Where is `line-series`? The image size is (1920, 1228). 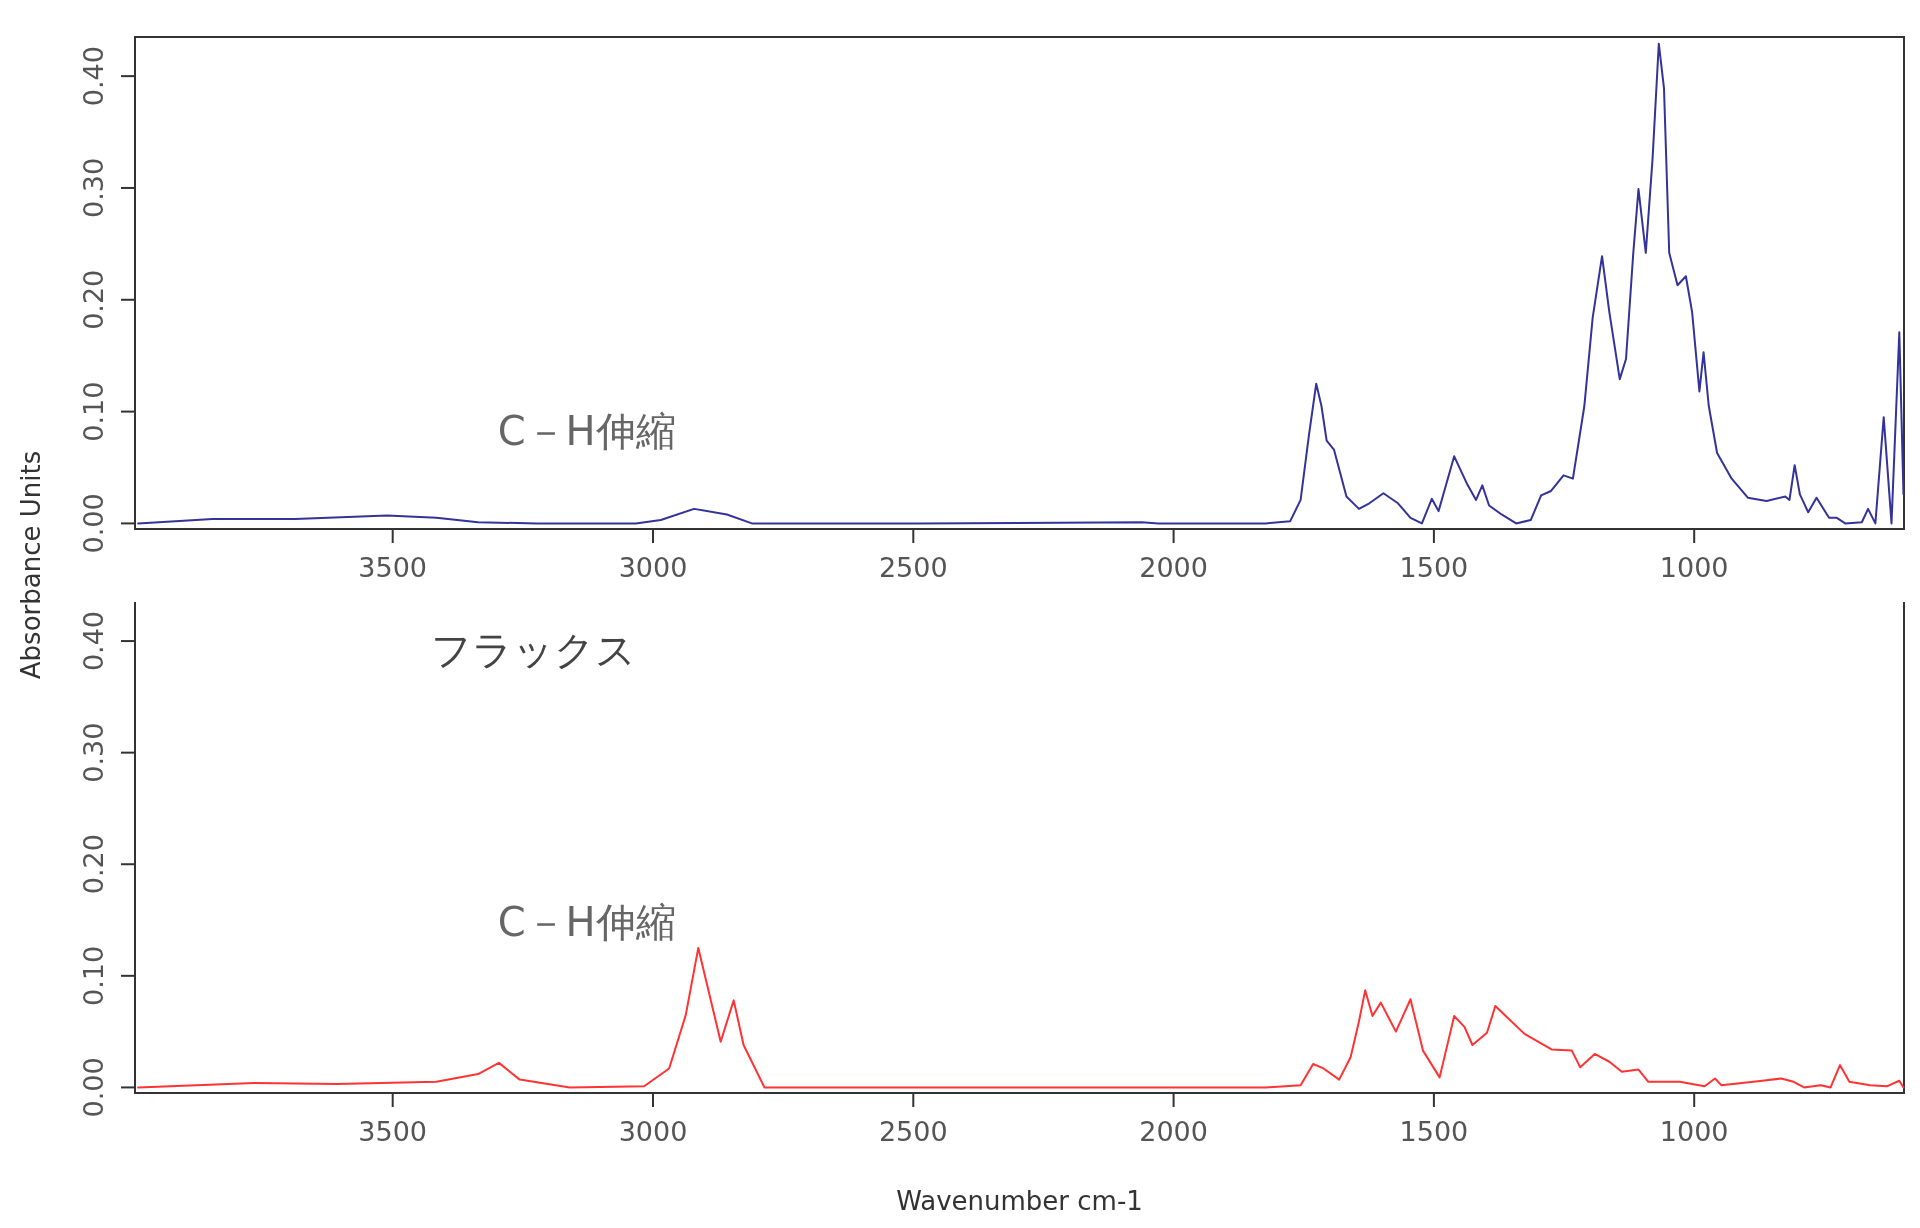 line-series is located at coordinates (1021, 1017).